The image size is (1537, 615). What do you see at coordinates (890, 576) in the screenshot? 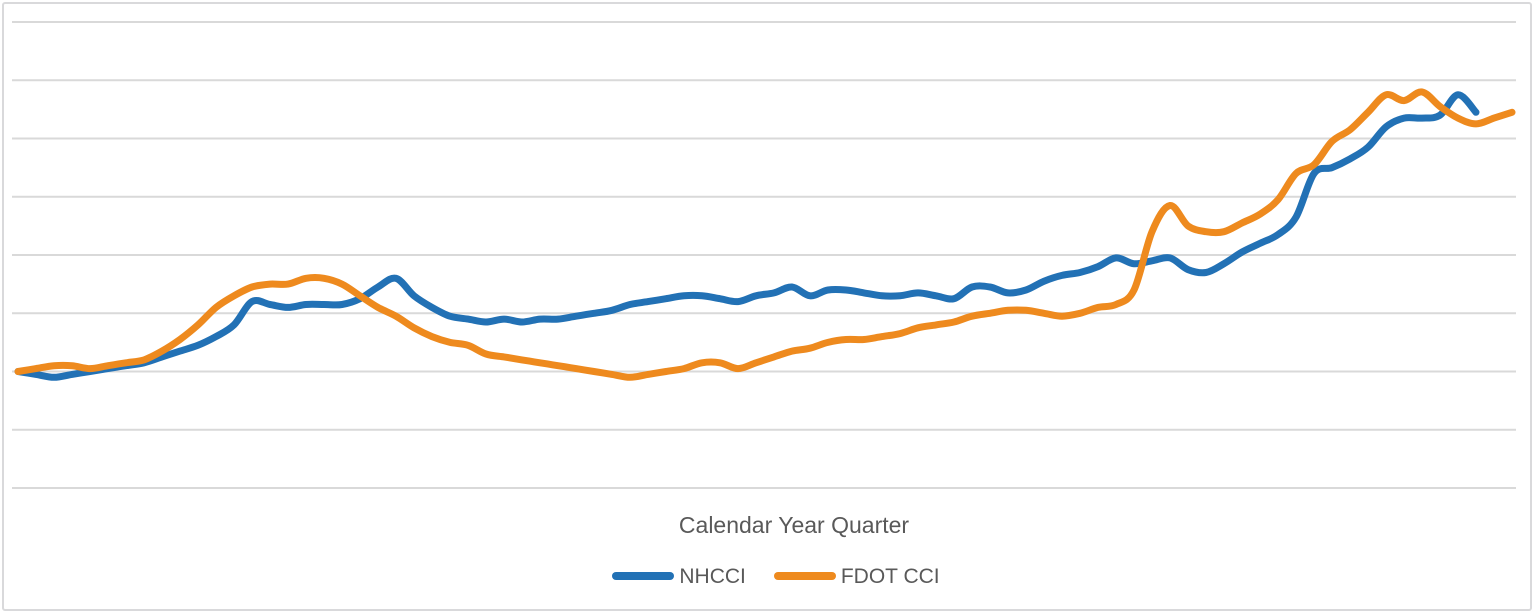
I see `legend-label-fdot-cci: FDOT CCI` at bounding box center [890, 576].